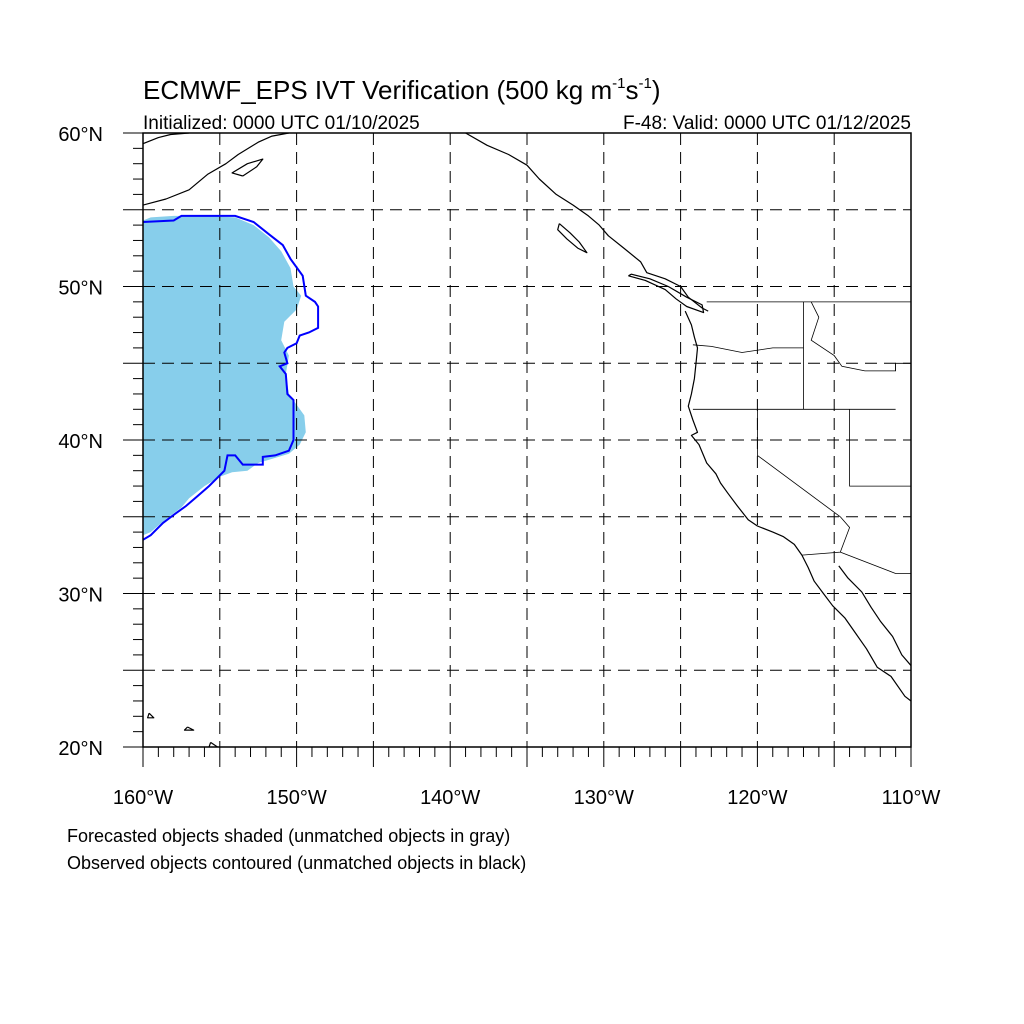  What do you see at coordinates (143, 798) in the screenshot?
I see `lon-tick-label: 160°W` at bounding box center [143, 798].